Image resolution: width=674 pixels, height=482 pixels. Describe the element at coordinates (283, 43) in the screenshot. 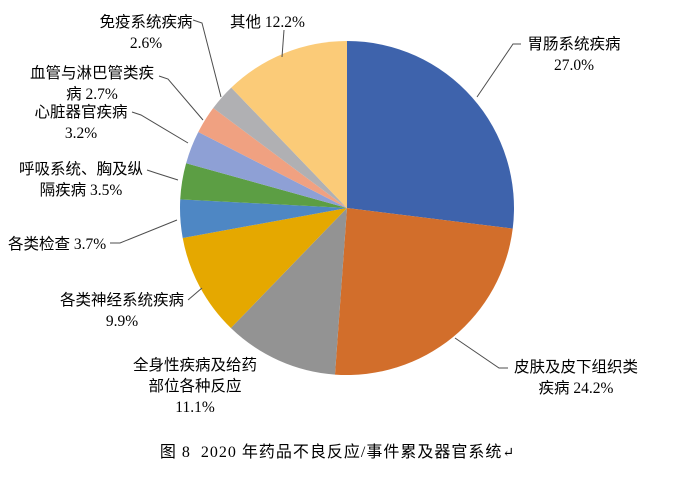

I see `leader-line-other` at that location.